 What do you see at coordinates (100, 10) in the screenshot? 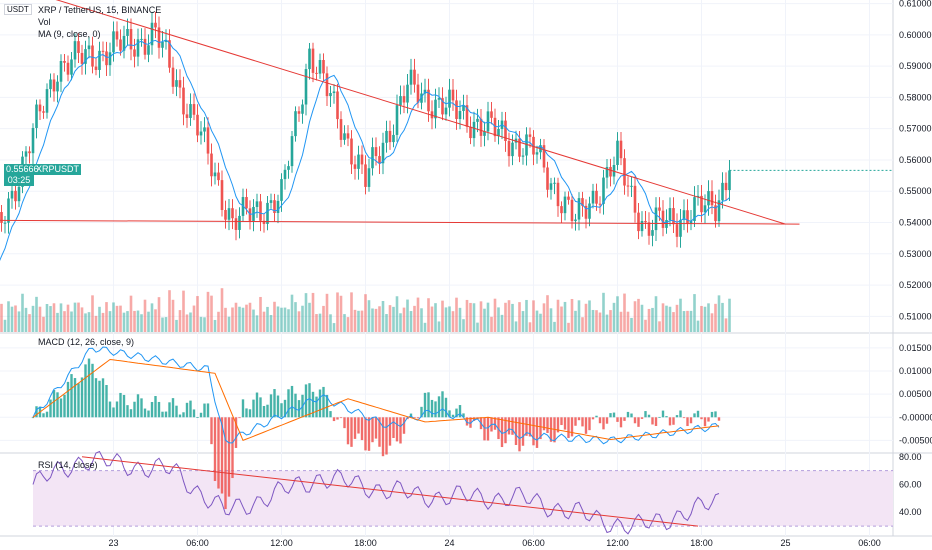
I see `symbol-title: XRP / TetherUS, 15, BINANCE` at bounding box center [100, 10].